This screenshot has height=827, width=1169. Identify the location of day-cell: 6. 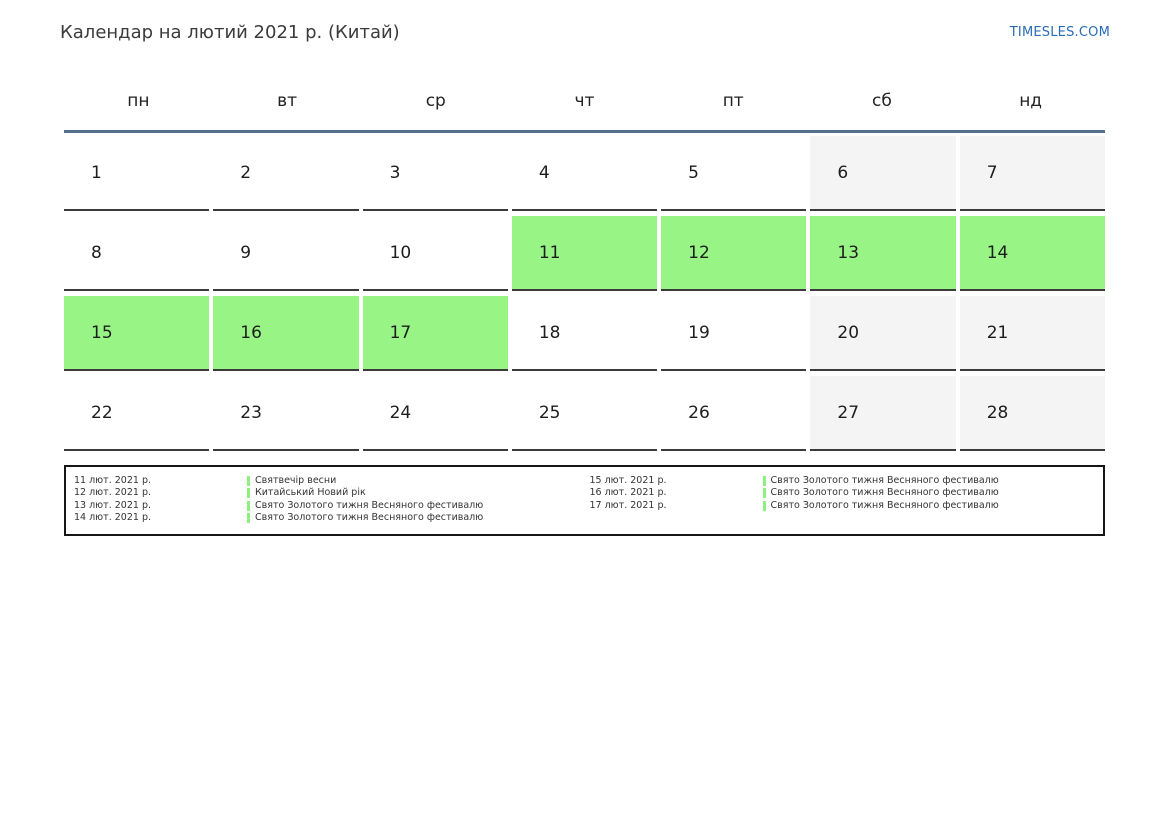
(883, 173).